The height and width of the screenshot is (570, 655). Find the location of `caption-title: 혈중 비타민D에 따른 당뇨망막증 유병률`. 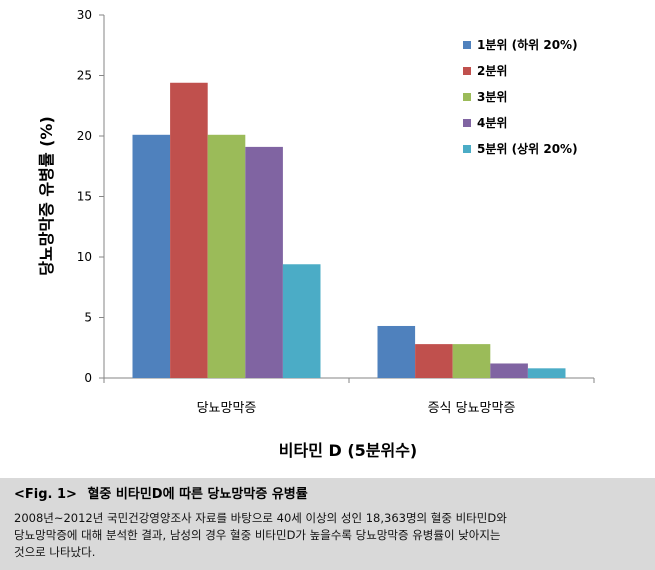

caption-title: 혈중 비타민D에 따른 당뇨망막증 유병률 is located at coordinates (197, 494).